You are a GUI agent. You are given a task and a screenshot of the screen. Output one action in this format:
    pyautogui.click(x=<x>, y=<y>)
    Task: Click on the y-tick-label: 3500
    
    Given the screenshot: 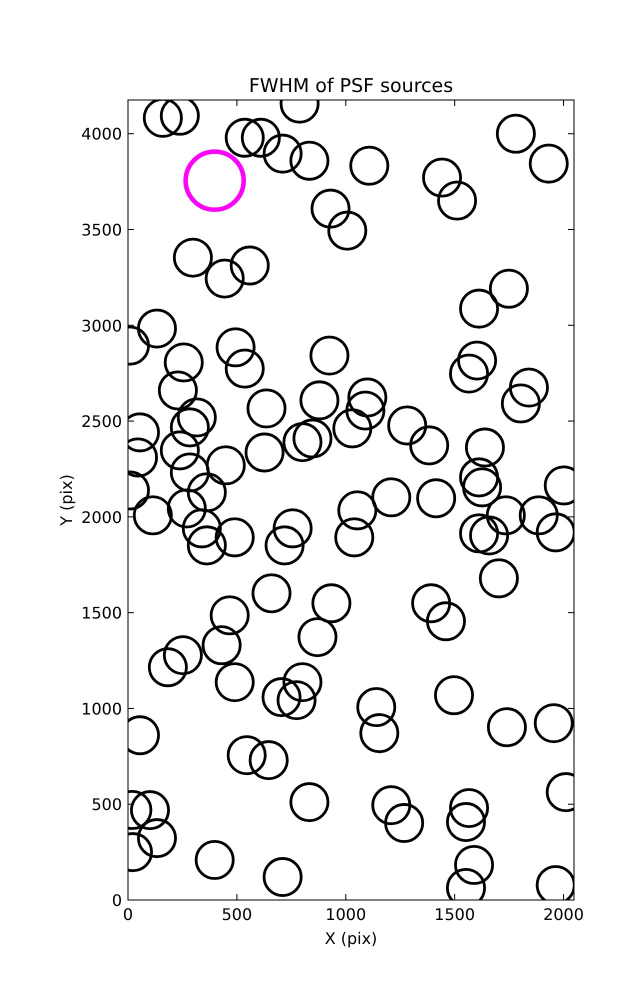 What is the action you would take?
    pyautogui.click(x=101, y=230)
    